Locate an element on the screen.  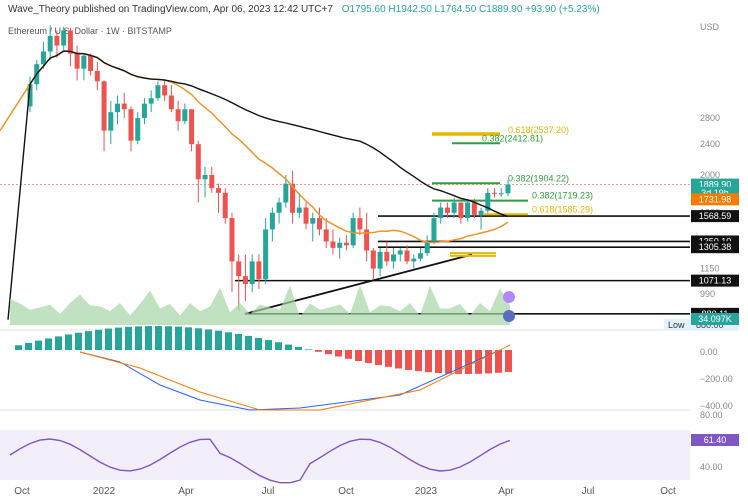
x-tick-label: Jul is located at coordinates (268, 491).